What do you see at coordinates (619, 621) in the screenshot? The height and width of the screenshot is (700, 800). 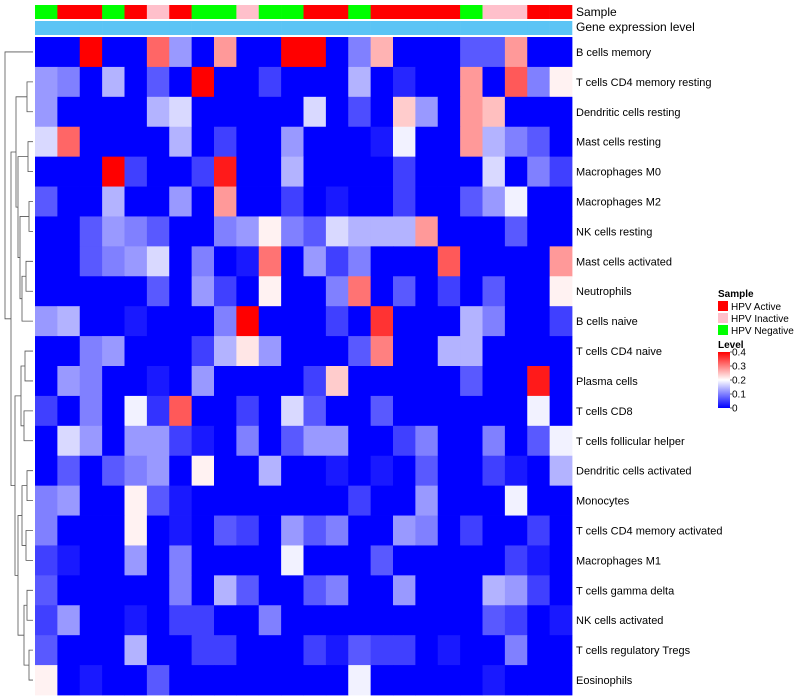 I see `row-label: NK cells activated` at bounding box center [619, 621].